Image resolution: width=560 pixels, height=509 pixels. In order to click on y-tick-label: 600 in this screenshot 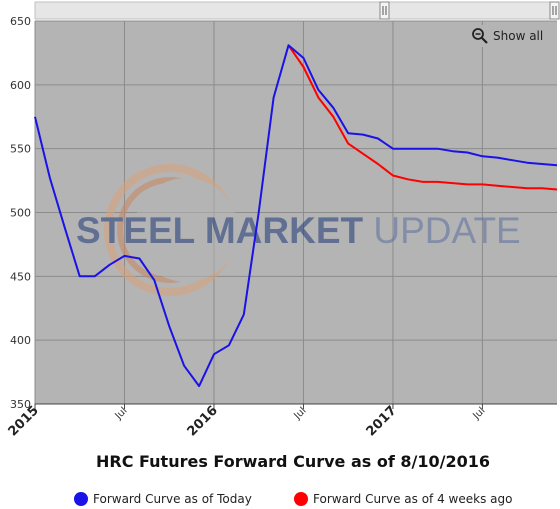, I will do `click(20, 85)`.